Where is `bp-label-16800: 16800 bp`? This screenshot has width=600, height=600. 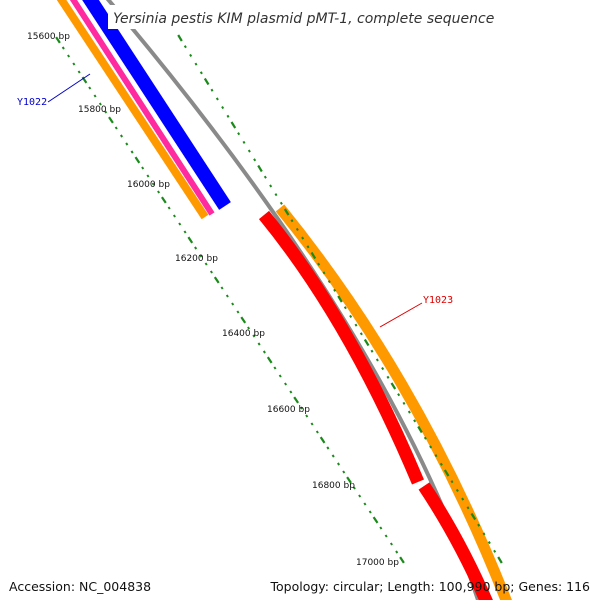
bp-label-16800: 16800 bp is located at coordinates (333, 486).